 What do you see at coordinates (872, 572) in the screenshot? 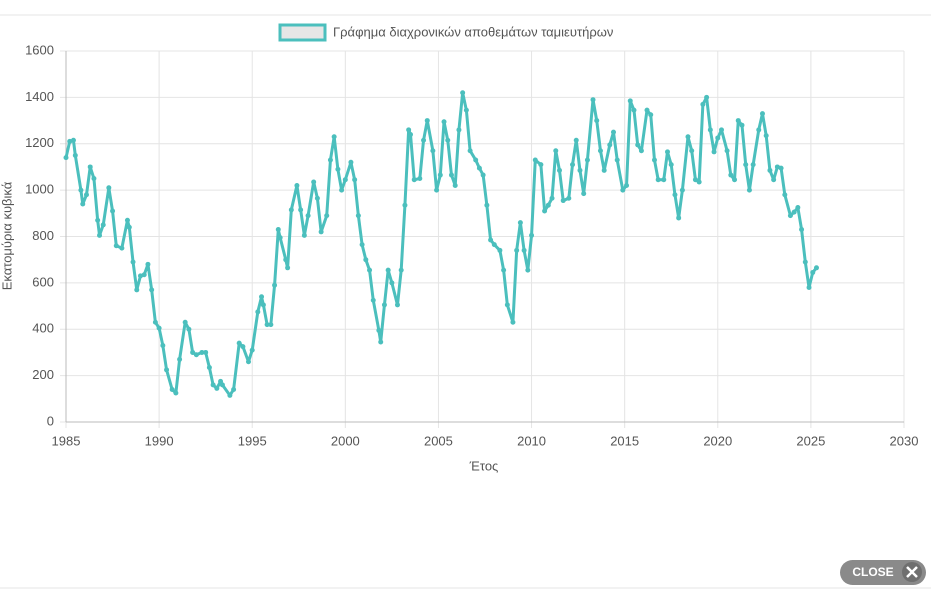
I see `close-button-label: CLOSE` at bounding box center [872, 572].